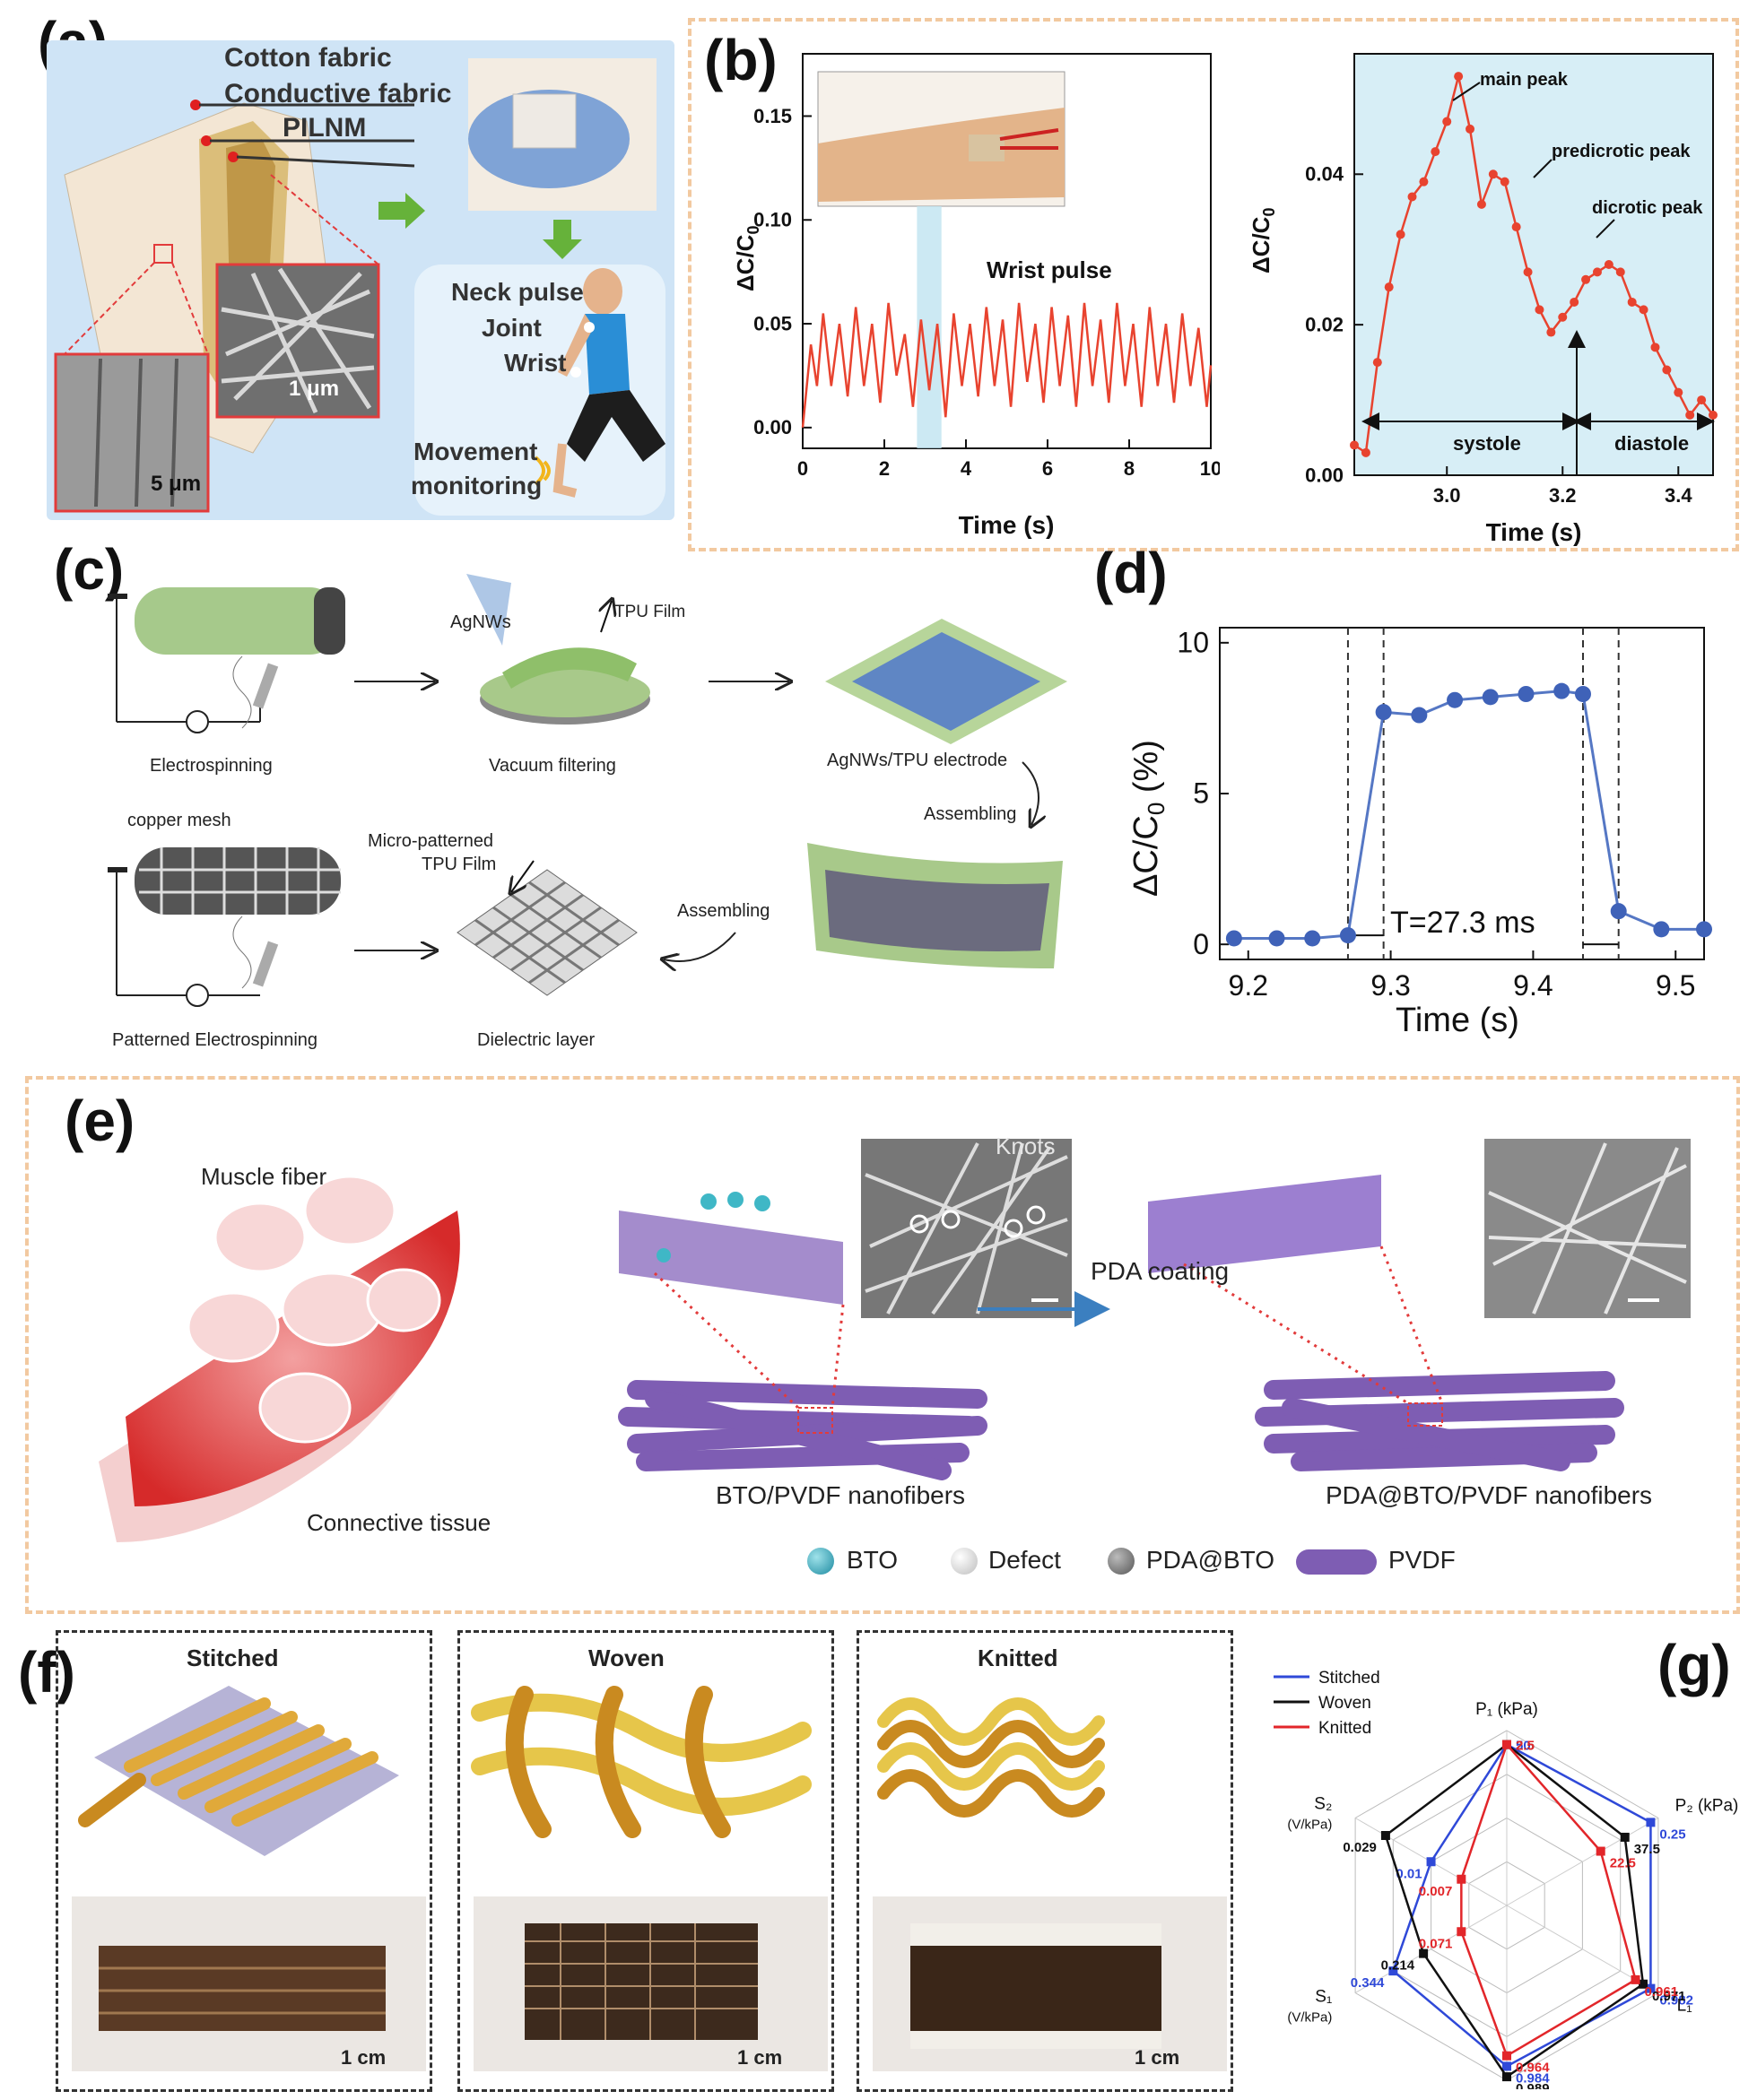 This screenshot has height=2100, width=1757. What do you see at coordinates (431, 841) in the screenshot?
I see `c-label-micro-patterned: Micro-patterned` at bounding box center [431, 841].